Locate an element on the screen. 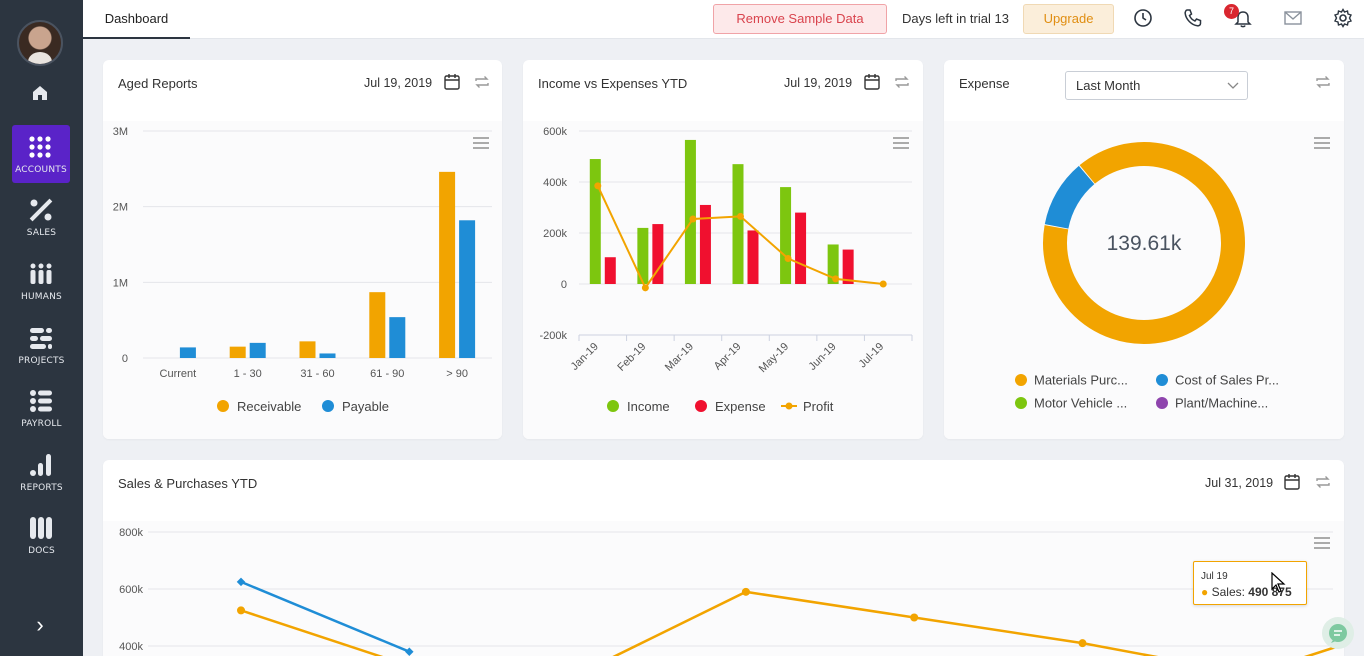 The image size is (1364, 656). bar-receivable is located at coordinates (307, 349).